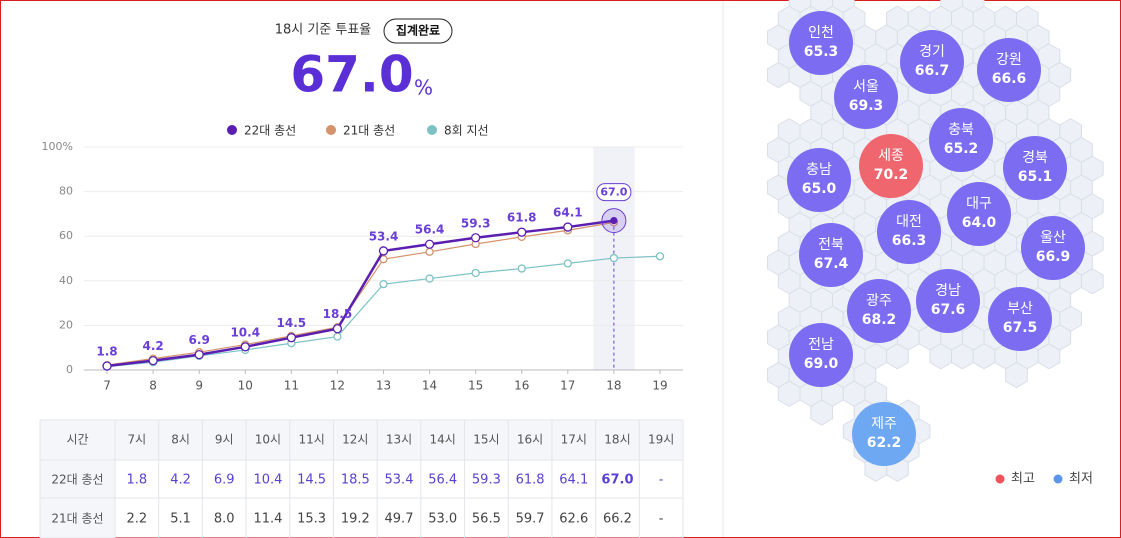 This screenshot has height=538, width=1121. I want to click on data-label: 4.2, so click(152, 346).